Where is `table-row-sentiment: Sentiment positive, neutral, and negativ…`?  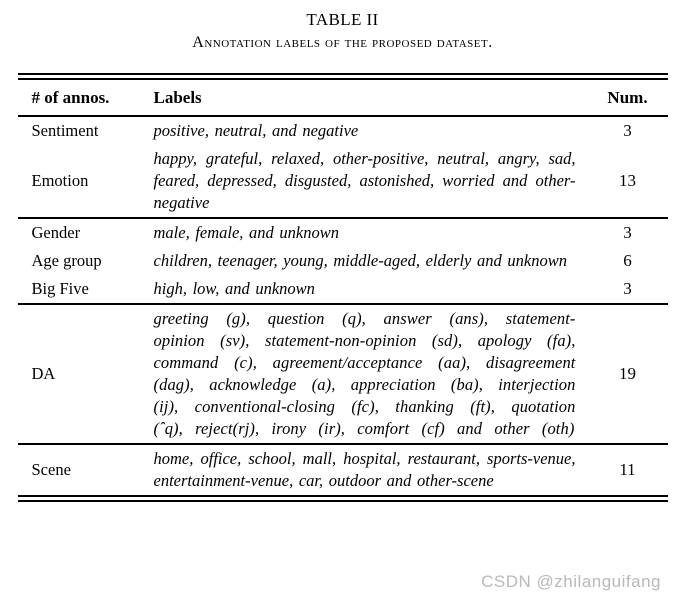
table-row-sentiment: Sentiment positive, neutral, and negativ… is located at coordinates (343, 130).